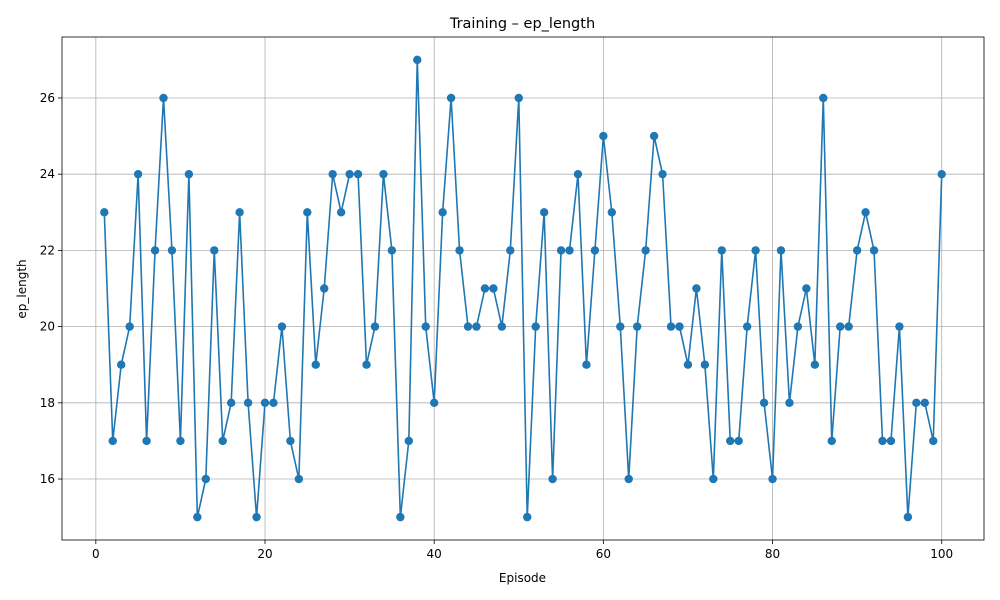  Describe the element at coordinates (522, 550) in the screenshot. I see `x-axis: 0 20 40 60 80 100` at that location.